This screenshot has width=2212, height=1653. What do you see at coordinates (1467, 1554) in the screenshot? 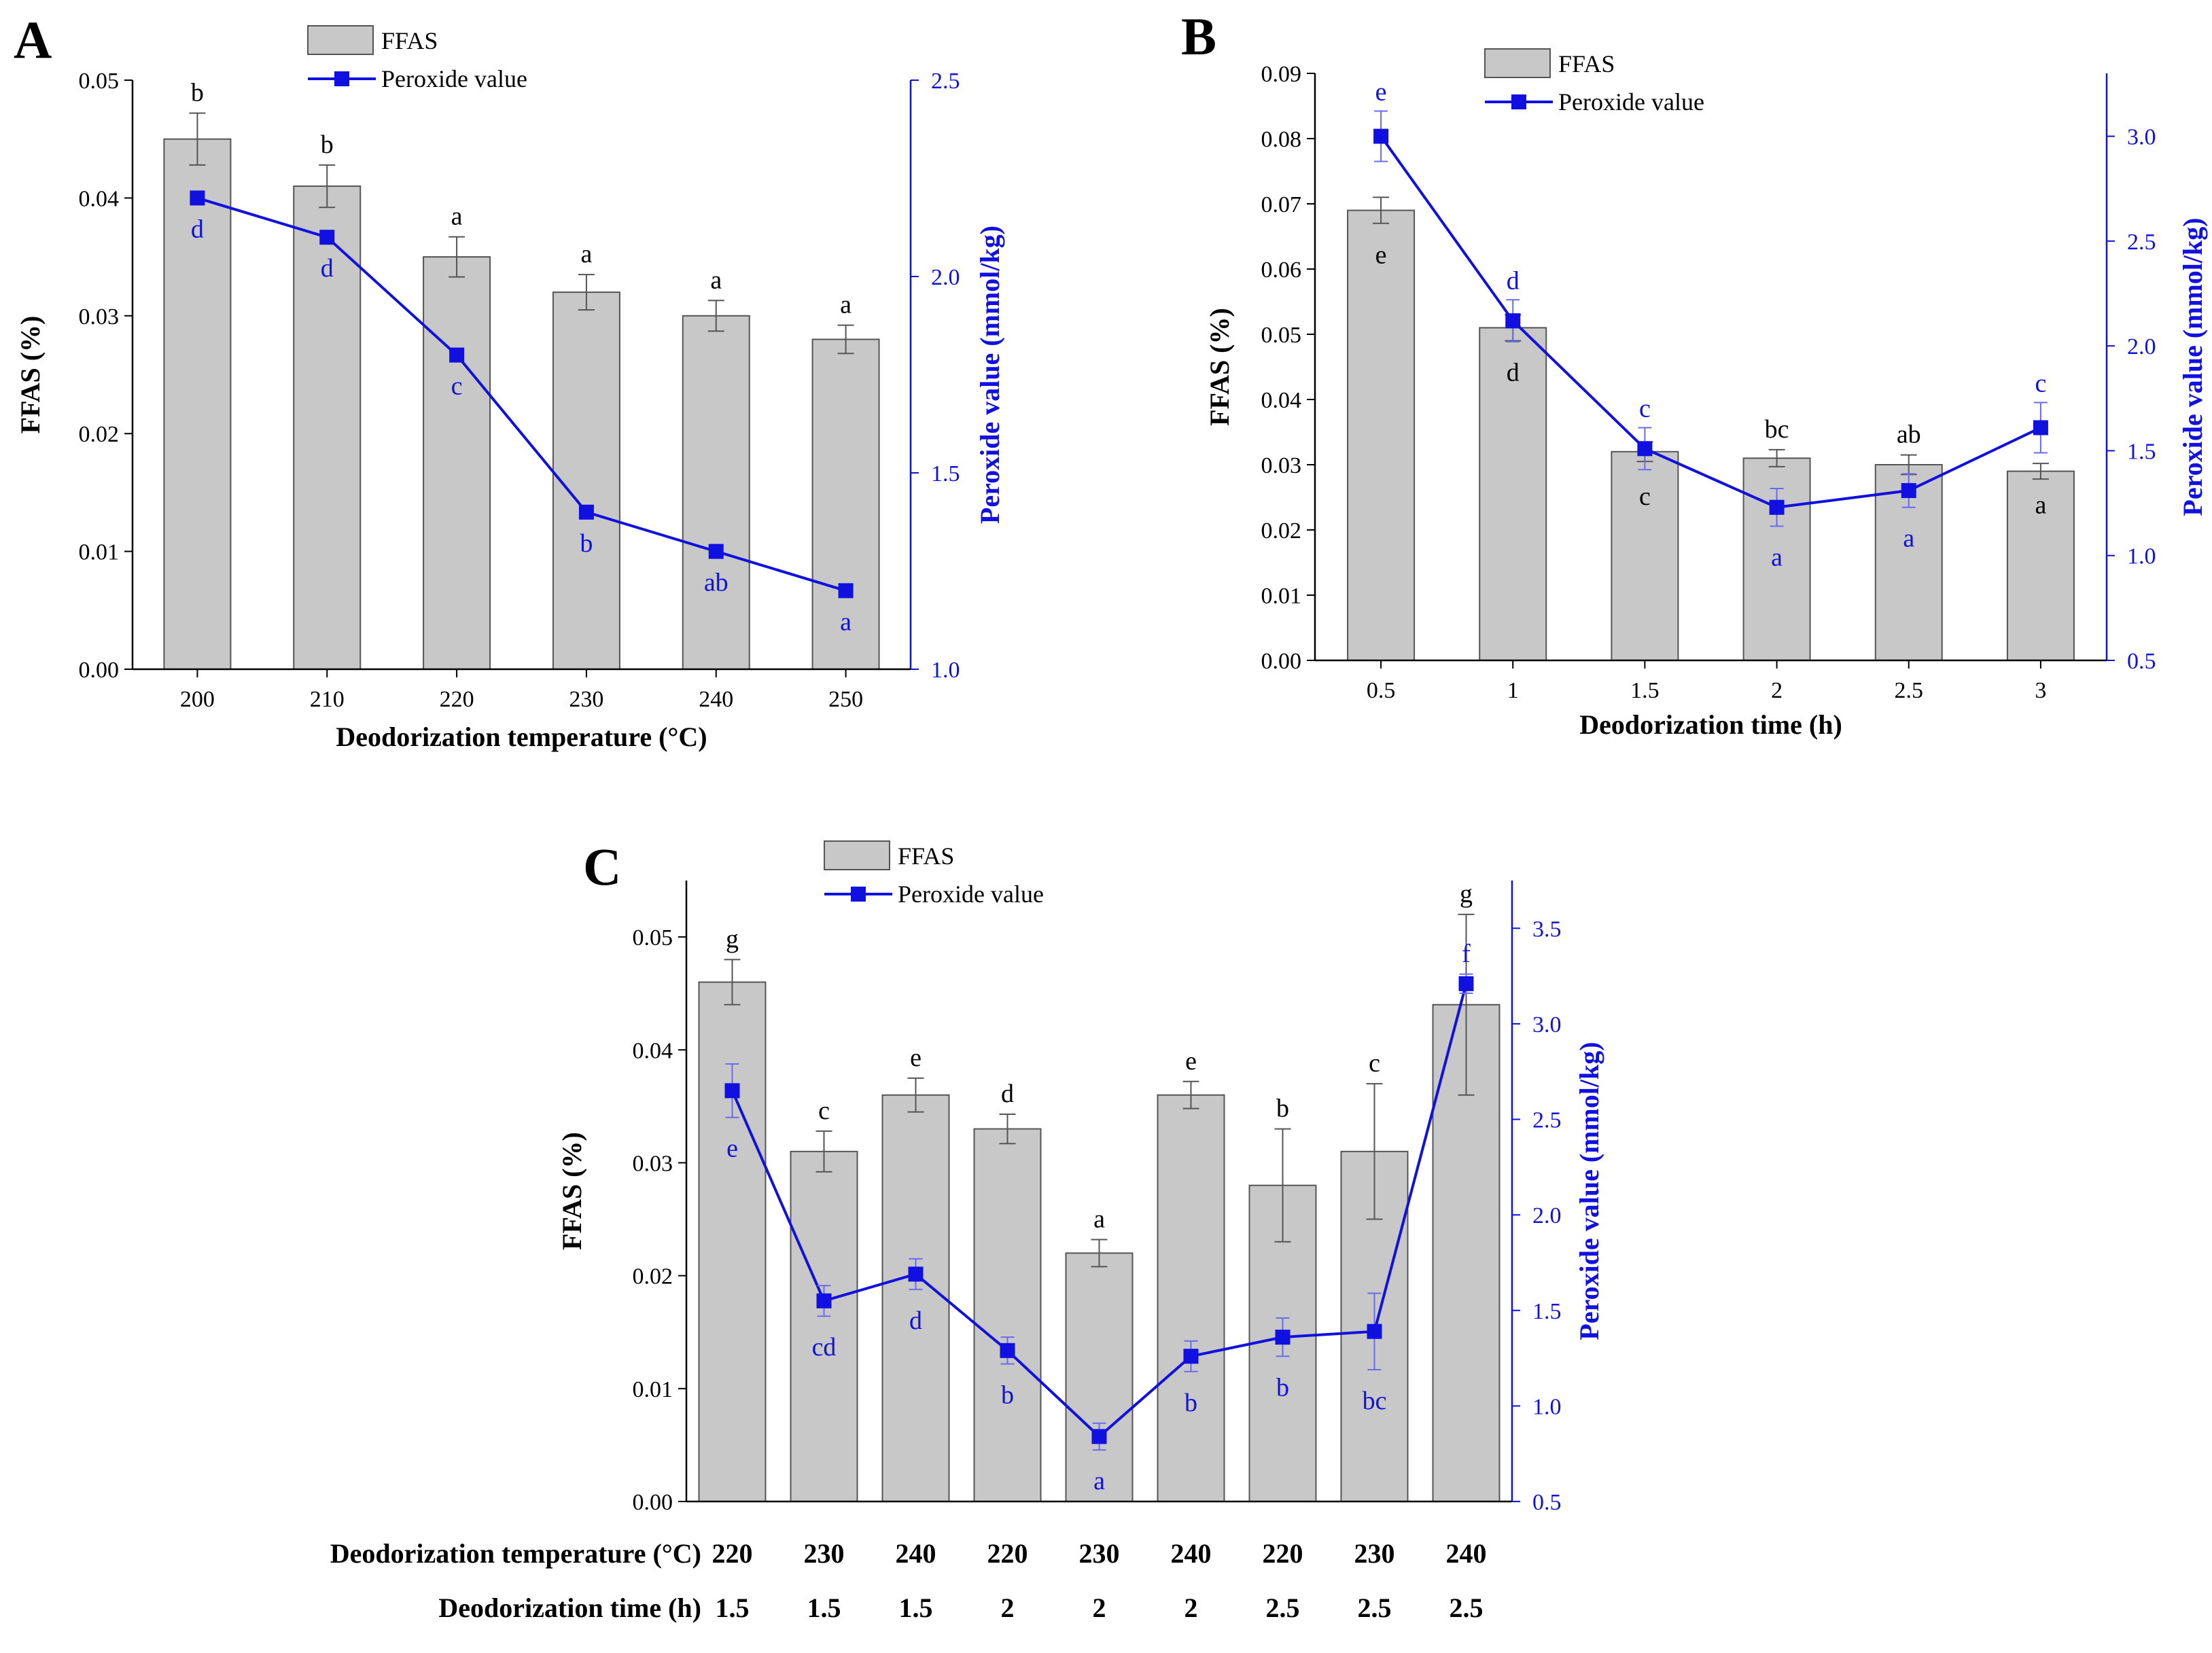
I see `x-row-value: 240` at bounding box center [1467, 1554].